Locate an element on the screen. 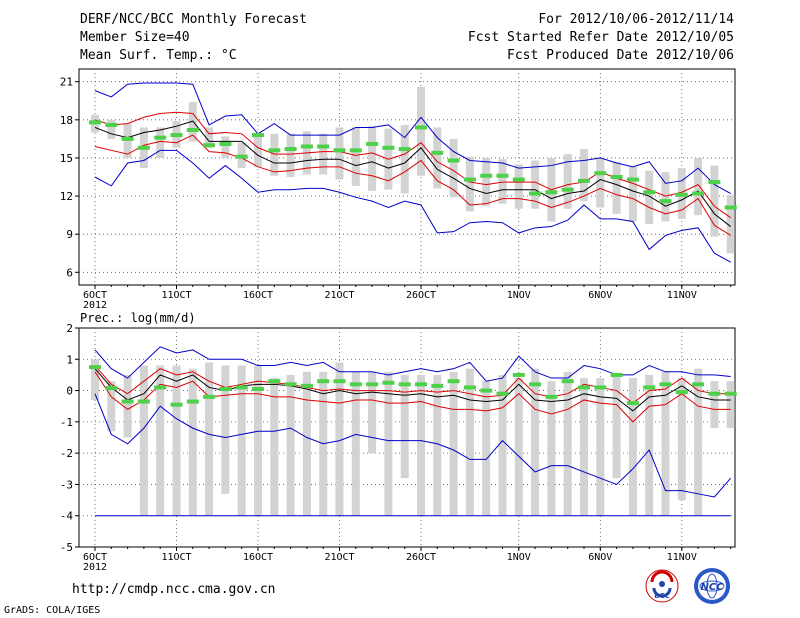 The image size is (800, 618). xtick-label: 11OCT is located at coordinates (176, 295).